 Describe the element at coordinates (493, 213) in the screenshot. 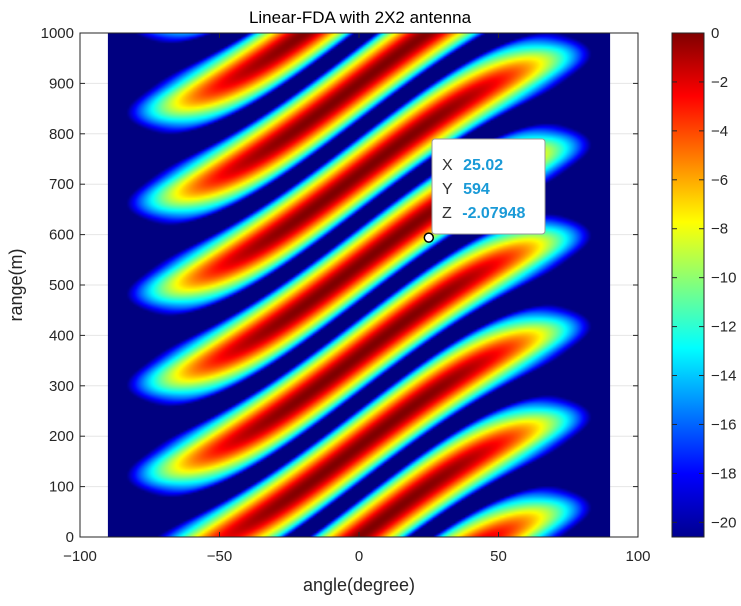

I see `datatip-z-value: -2.07948` at that location.